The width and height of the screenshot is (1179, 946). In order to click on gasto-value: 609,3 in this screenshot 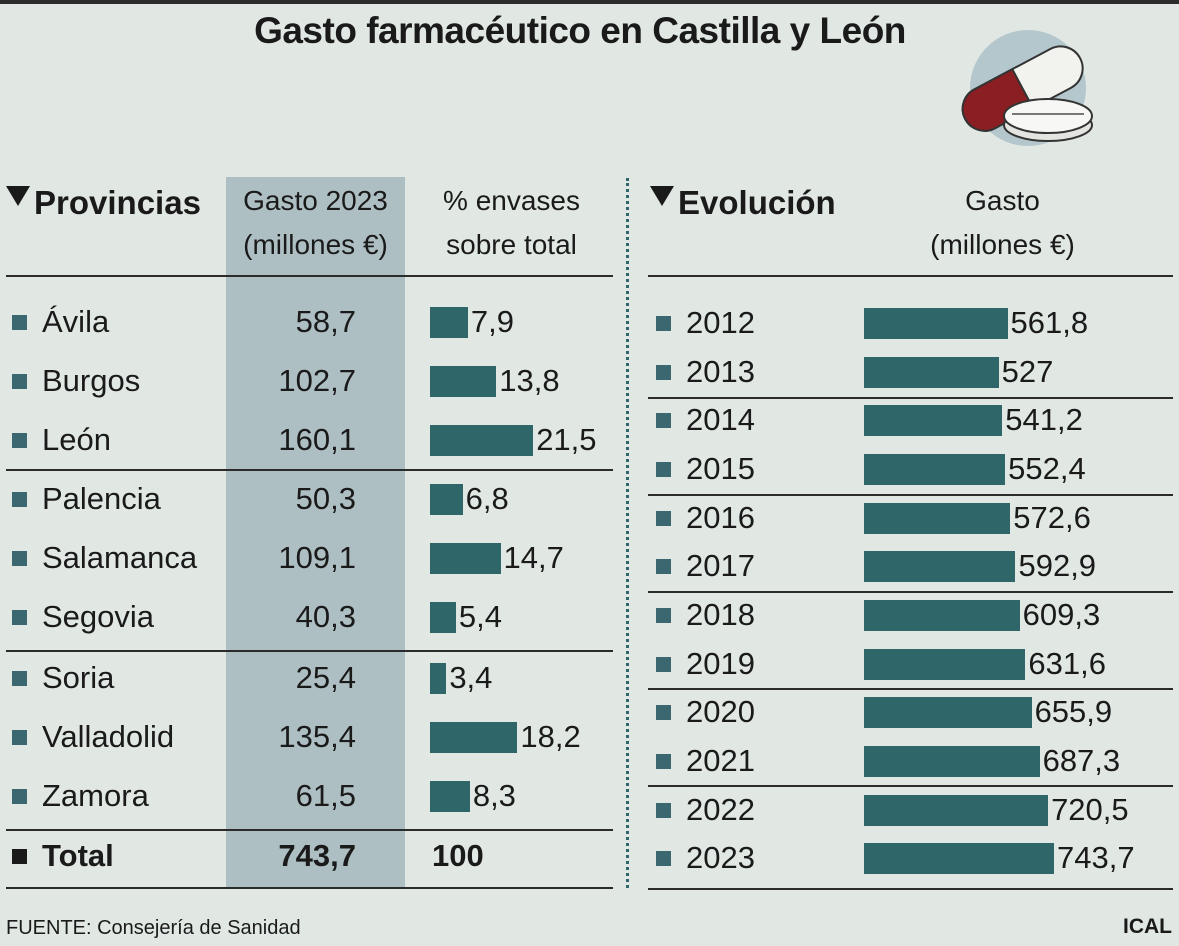, I will do `click(1061, 614)`.